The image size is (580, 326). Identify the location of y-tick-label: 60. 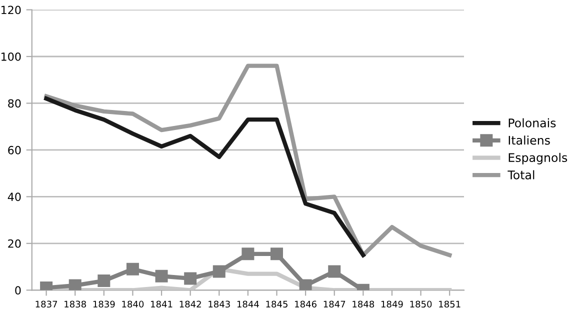
(14, 150).